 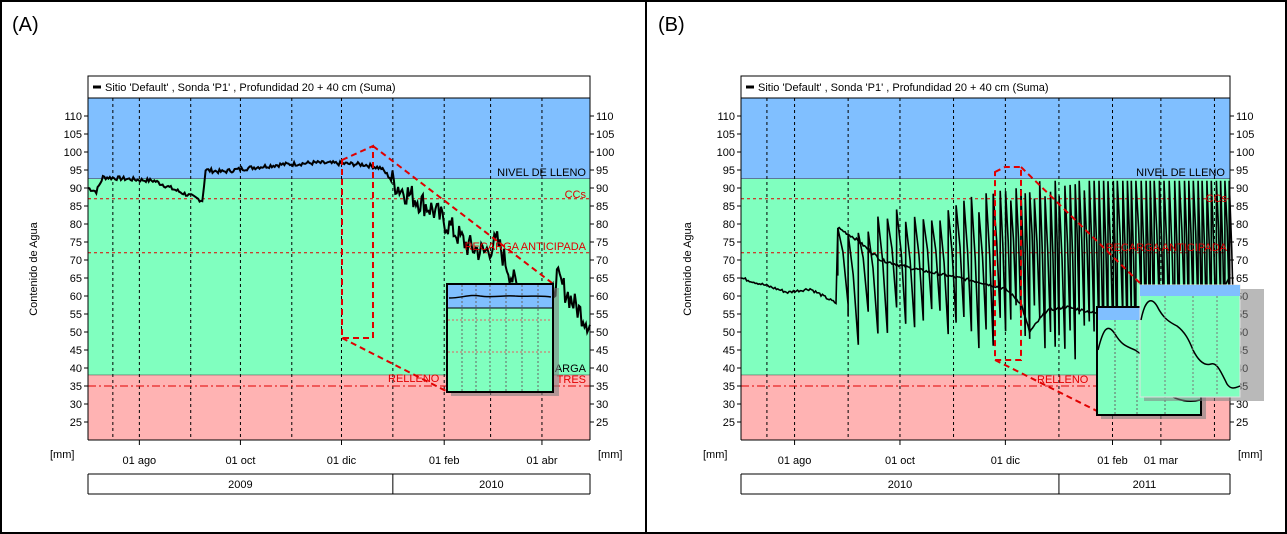 I want to click on y-tick-label-right-10: 60, so click(x=602, y=297).